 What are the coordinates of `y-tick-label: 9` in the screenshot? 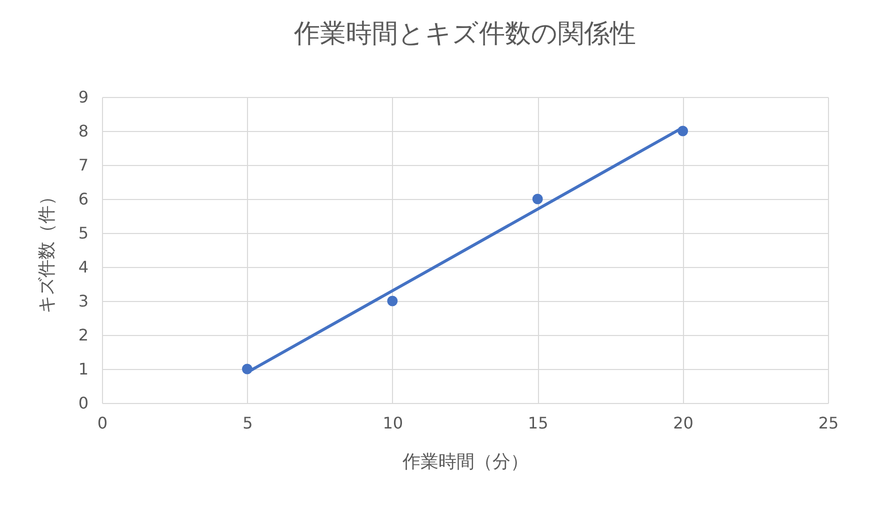 It's located at (83, 97).